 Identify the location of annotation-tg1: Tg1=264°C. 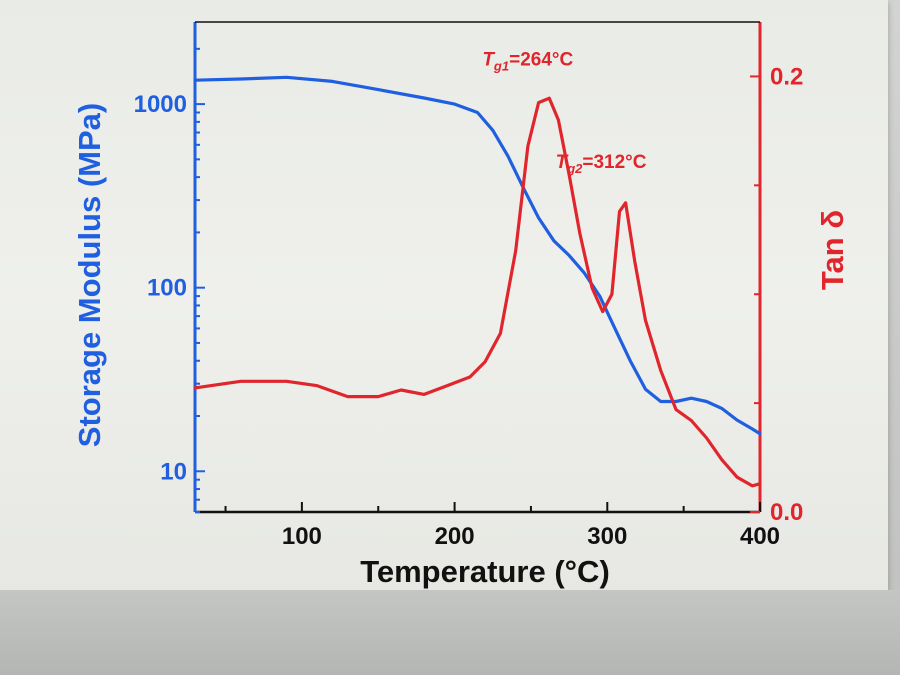
(527, 62).